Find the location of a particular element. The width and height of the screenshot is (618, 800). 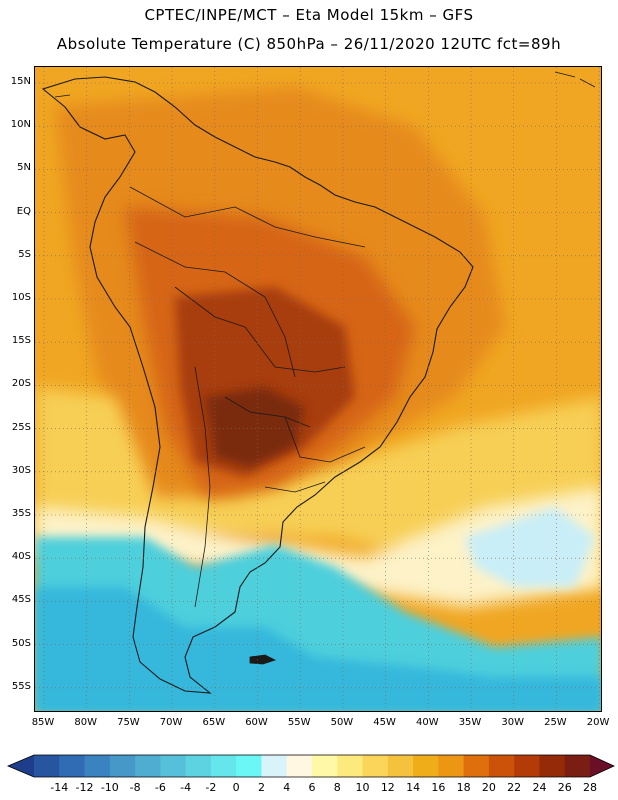

lat-label: 5N is located at coordinates (24, 168).